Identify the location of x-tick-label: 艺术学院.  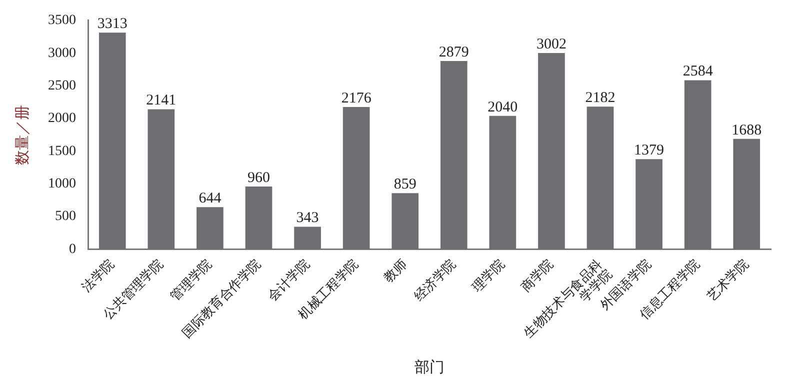
(728, 280).